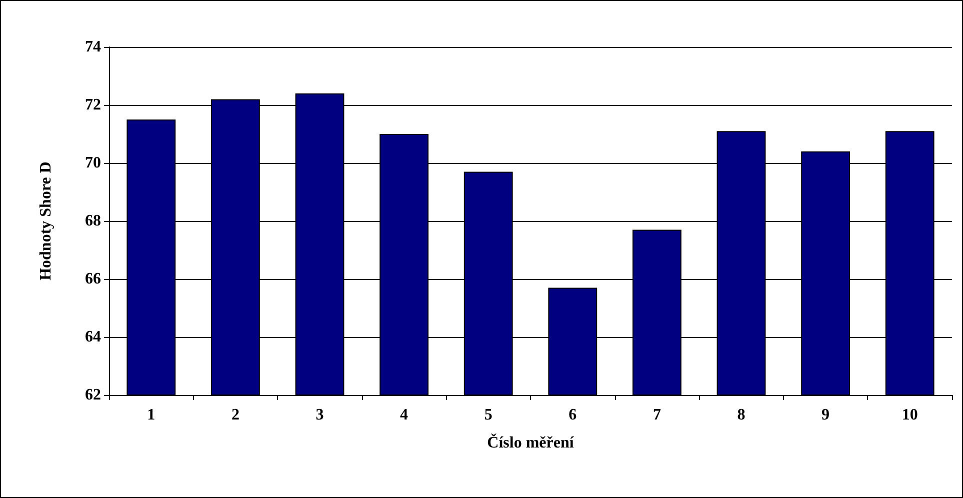  What do you see at coordinates (93, 221) in the screenshot?
I see `y-tick-label: 68` at bounding box center [93, 221].